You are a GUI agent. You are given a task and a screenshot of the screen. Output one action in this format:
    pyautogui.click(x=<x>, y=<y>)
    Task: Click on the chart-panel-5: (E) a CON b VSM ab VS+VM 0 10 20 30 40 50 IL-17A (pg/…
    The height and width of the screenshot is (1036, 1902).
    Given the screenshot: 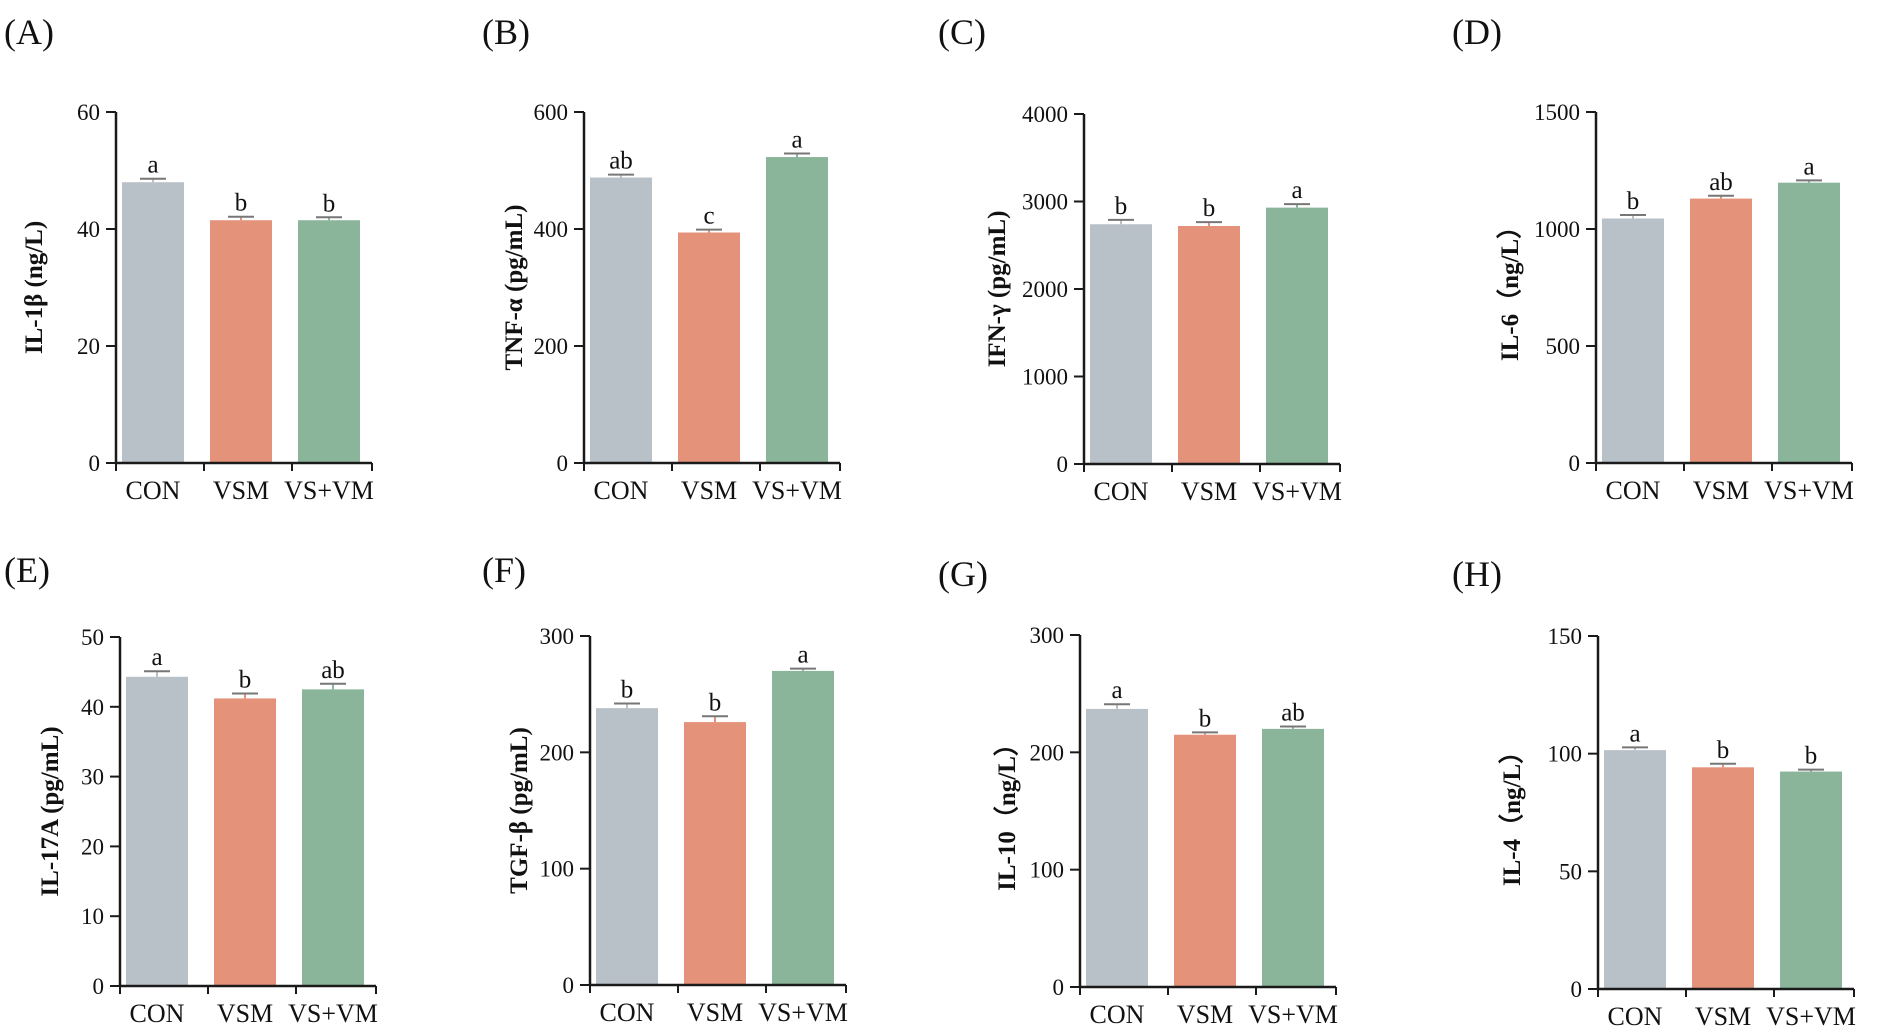 What is the action you would take?
    pyautogui.click(x=191, y=789)
    